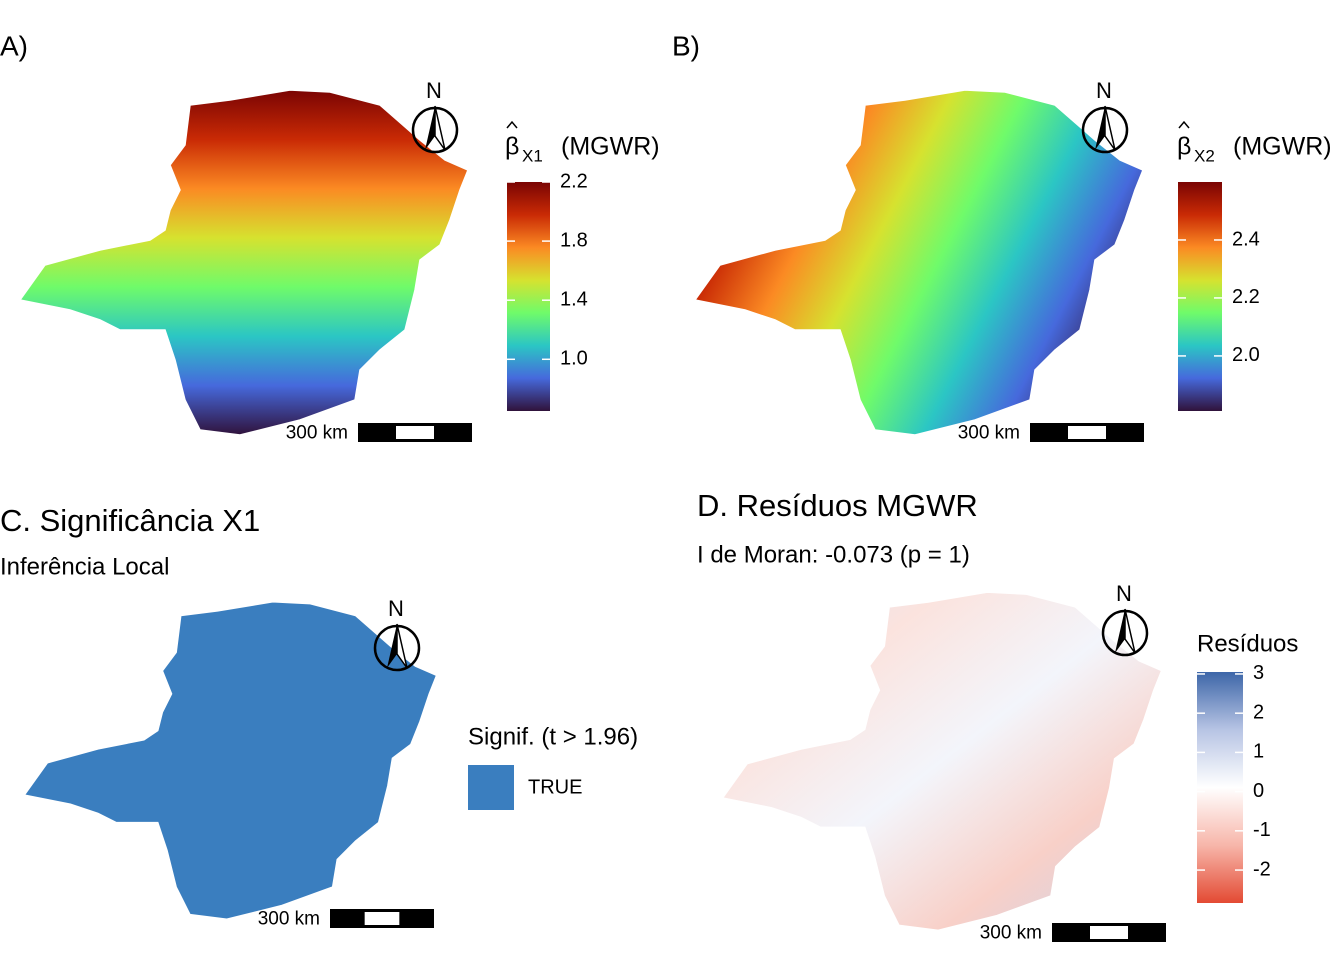 The height and width of the screenshot is (960, 1344). I want to click on colorbar-label: 0, so click(1258, 791).